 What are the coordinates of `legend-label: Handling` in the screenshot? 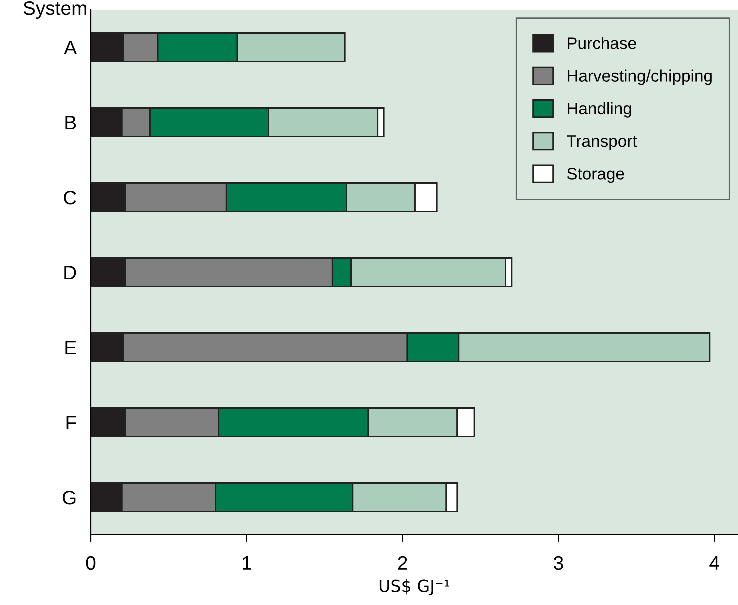 It's located at (600, 110).